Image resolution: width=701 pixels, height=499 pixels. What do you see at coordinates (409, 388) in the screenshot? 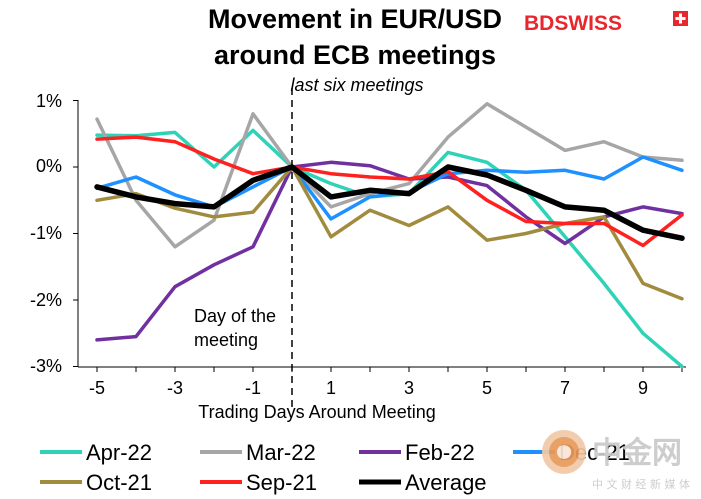
I see `x-tick-label: 3` at bounding box center [409, 388].